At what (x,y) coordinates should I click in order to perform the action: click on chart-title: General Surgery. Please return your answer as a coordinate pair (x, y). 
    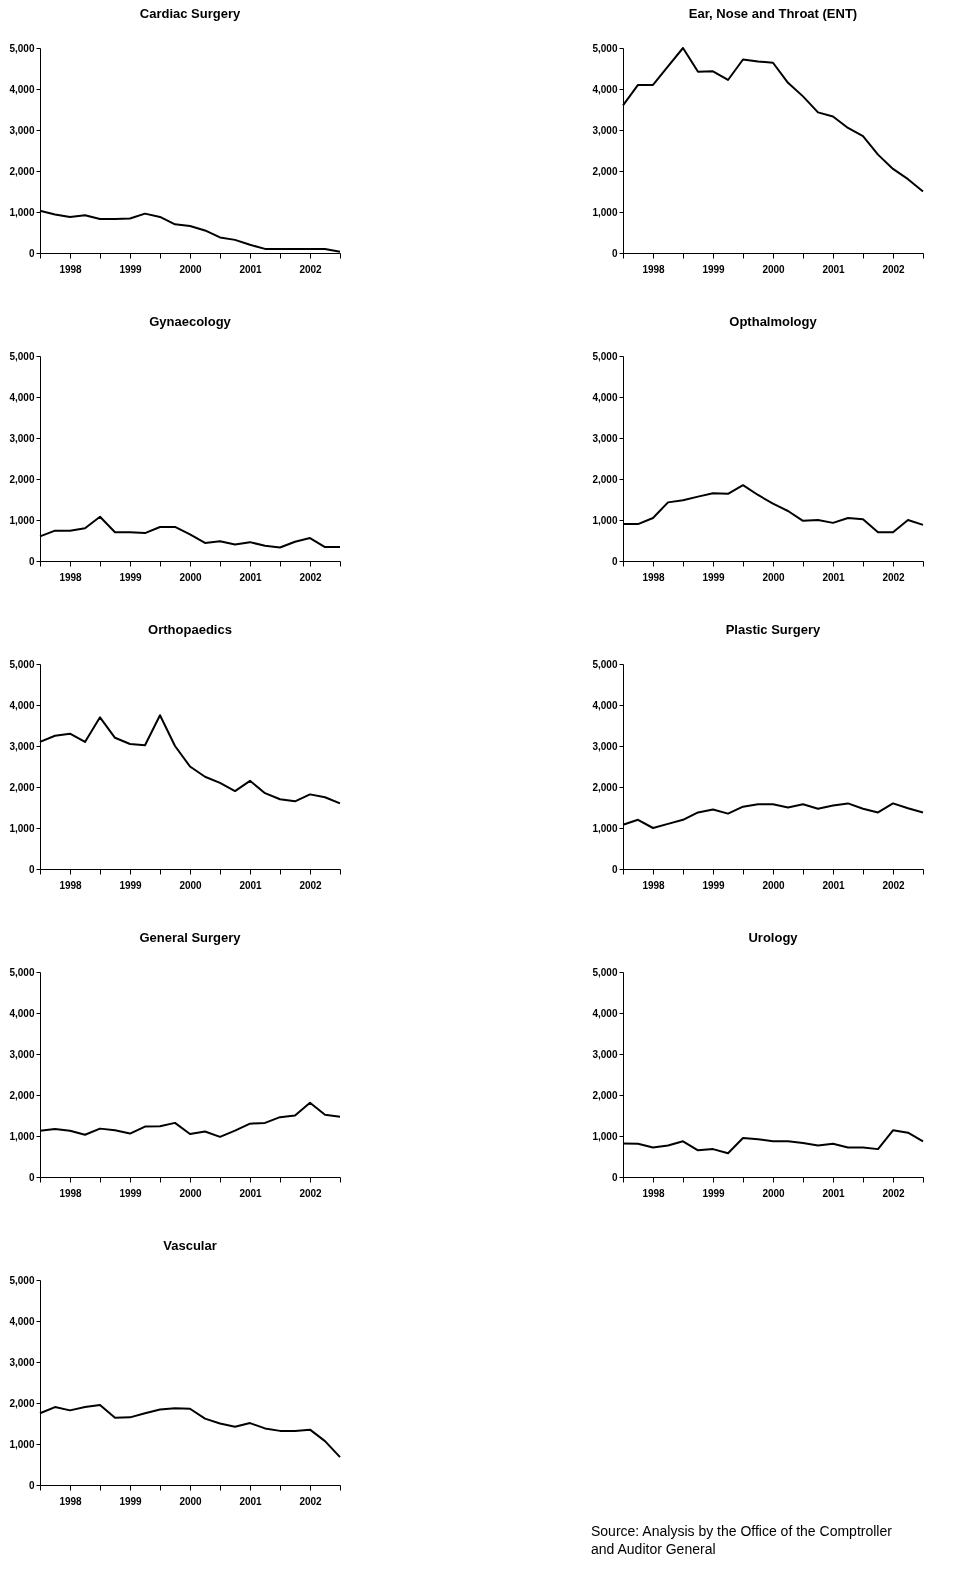
    Looking at the image, I should click on (190, 937).